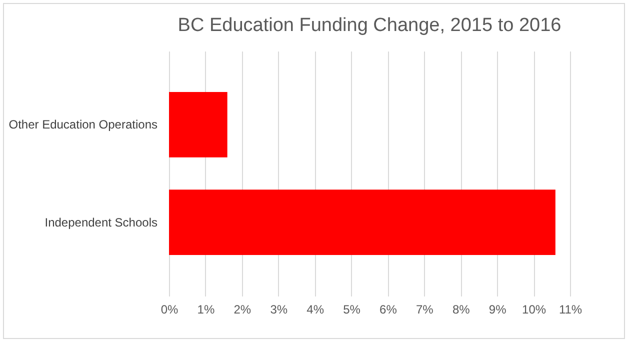 This screenshot has width=631, height=345. What do you see at coordinates (425, 309) in the screenshot?
I see `x-tick-label: 7%` at bounding box center [425, 309].